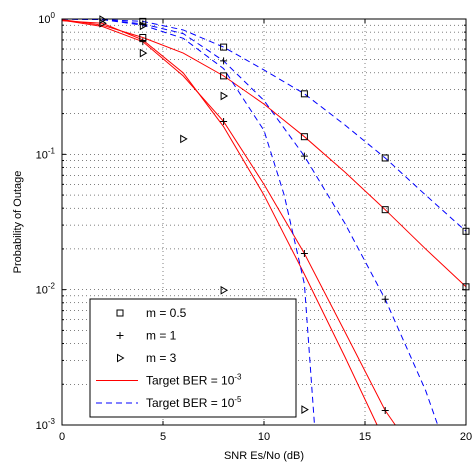 This screenshot has width=473, height=467. Describe the element at coordinates (52, 286) in the screenshot. I see `y-tick-exponent: -2` at that location.